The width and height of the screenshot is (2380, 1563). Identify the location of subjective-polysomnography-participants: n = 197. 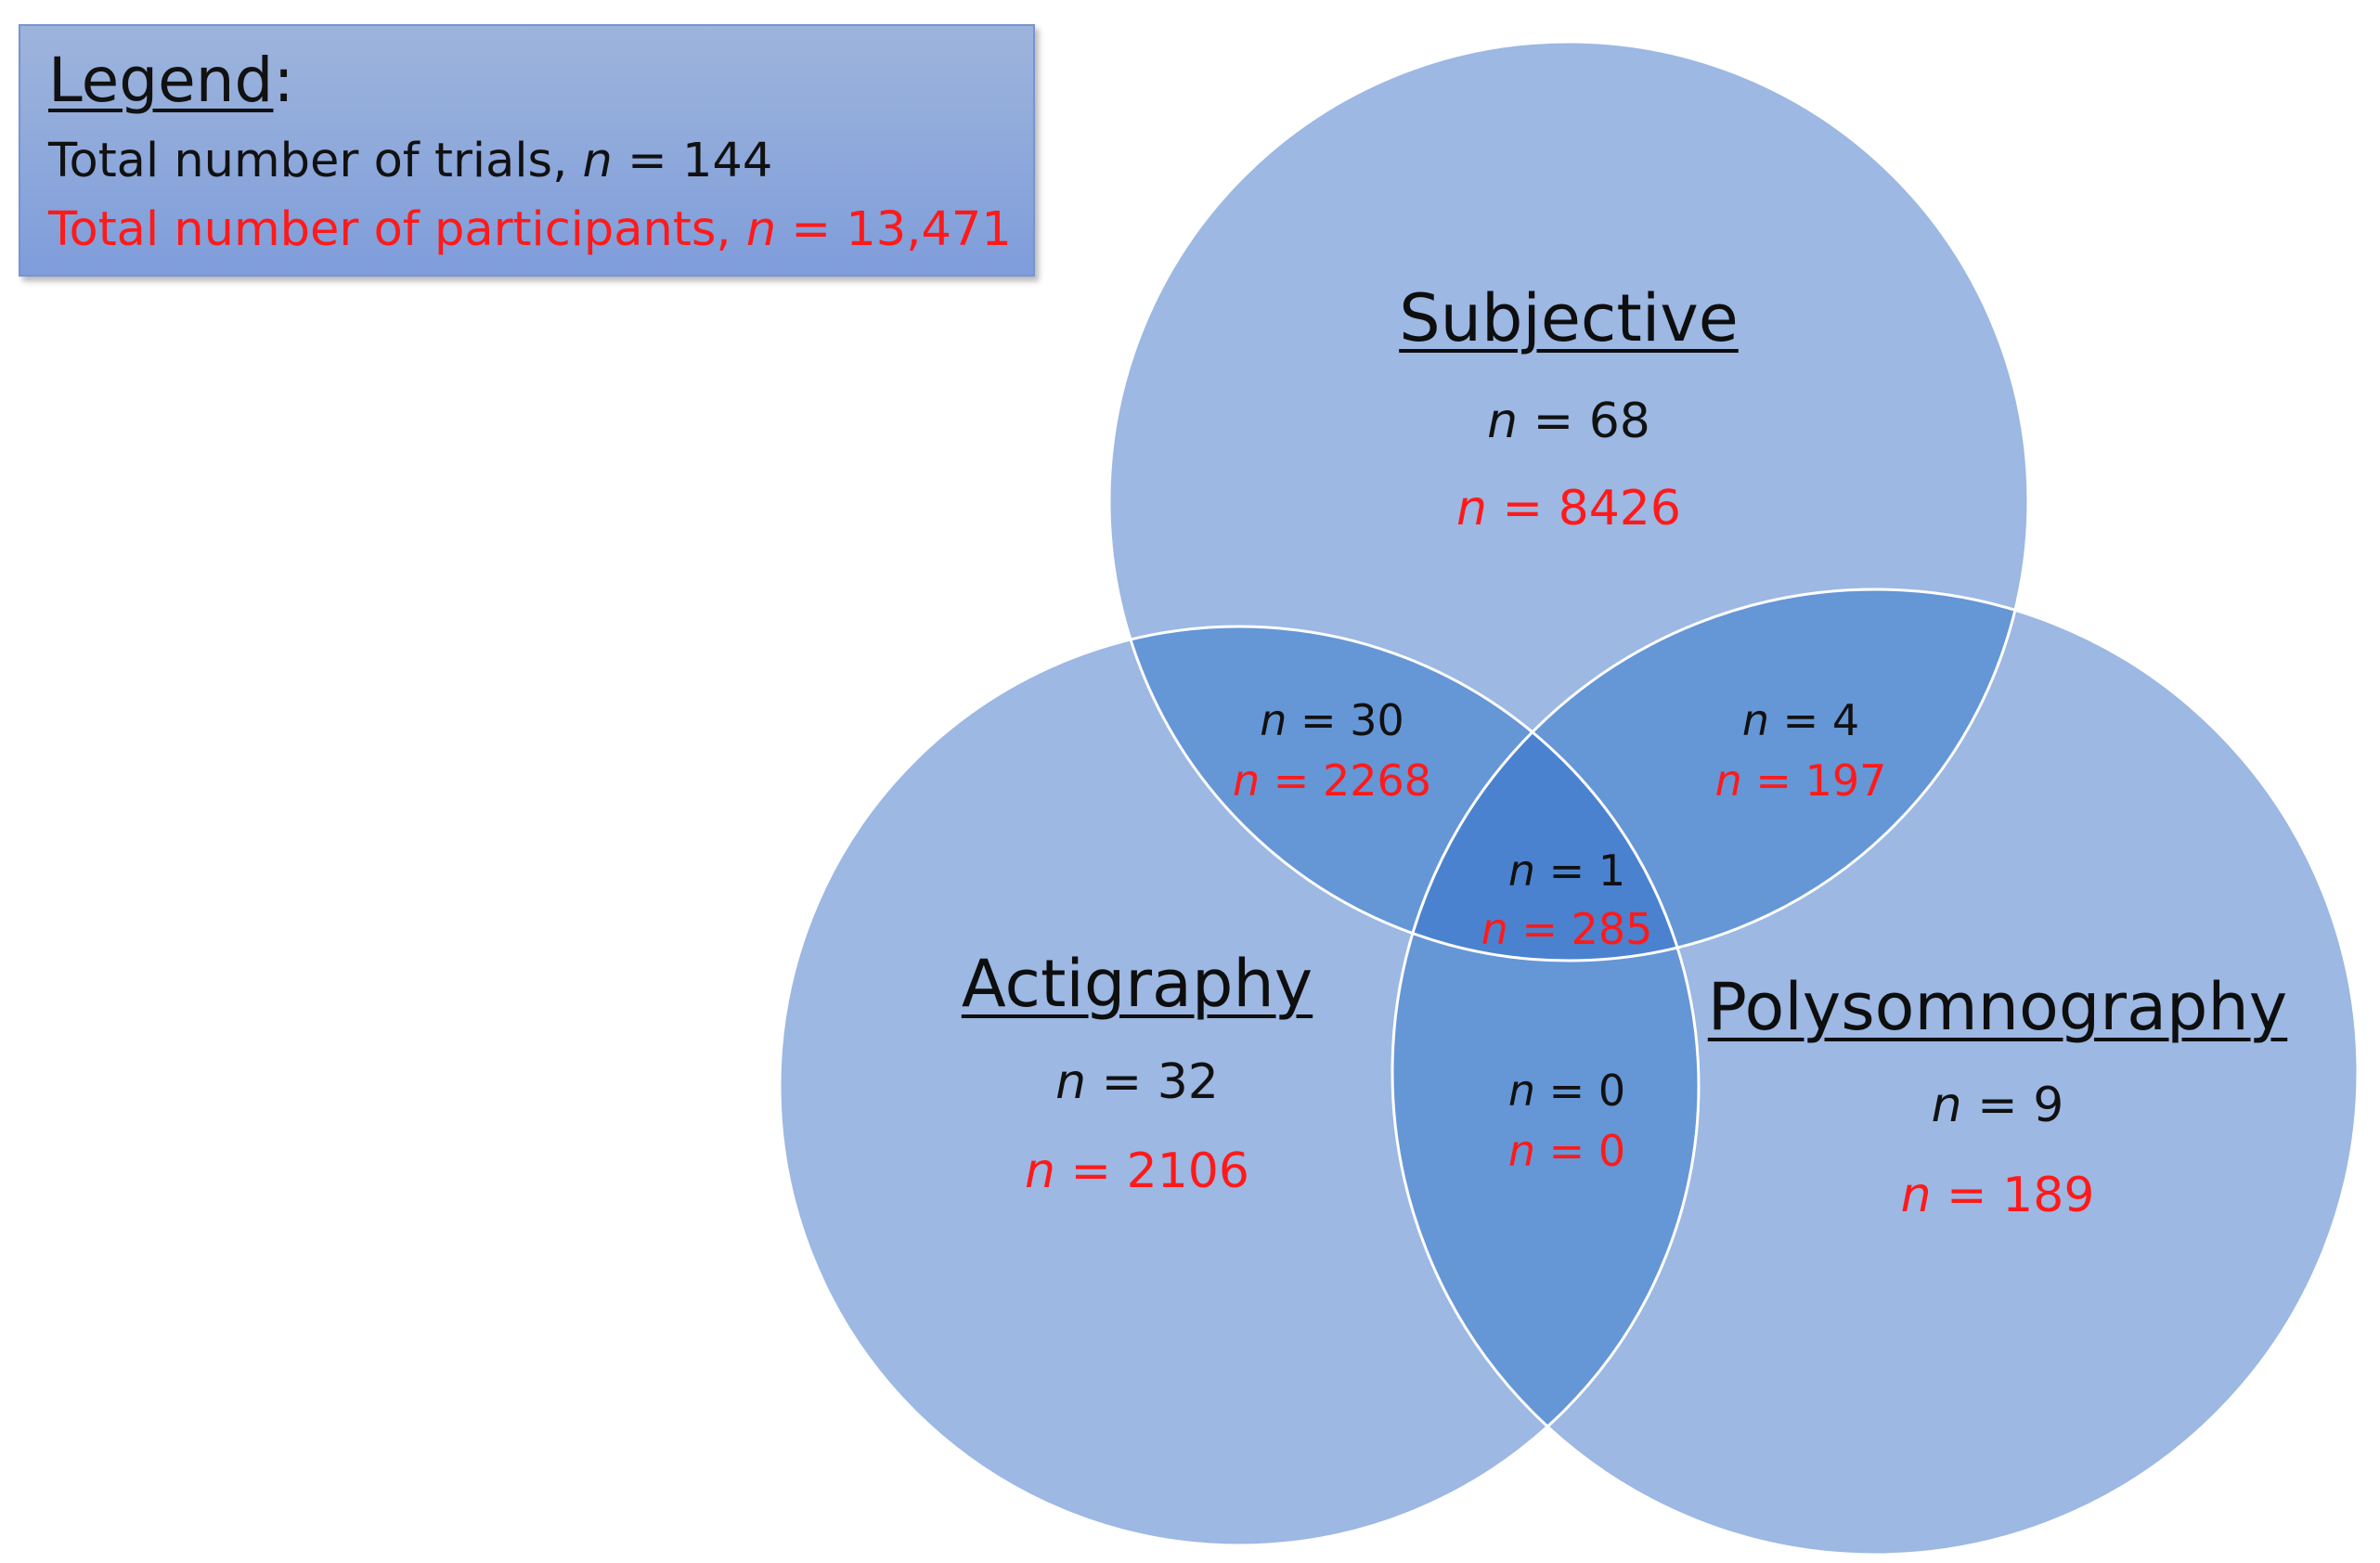
(1800, 781).